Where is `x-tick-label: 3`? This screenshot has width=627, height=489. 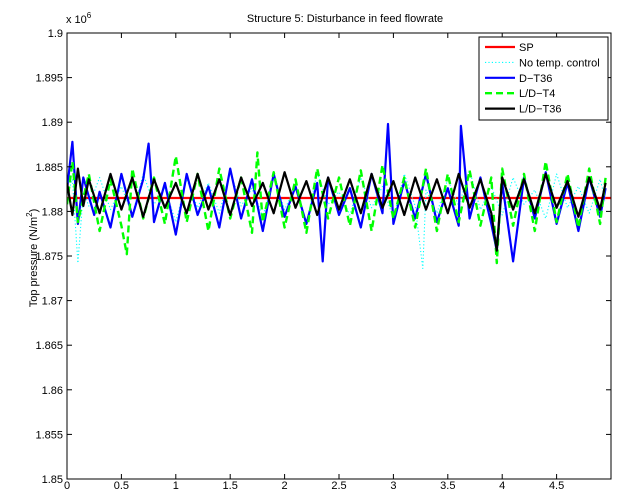
x-tick-label: 3 is located at coordinates (393, 484).